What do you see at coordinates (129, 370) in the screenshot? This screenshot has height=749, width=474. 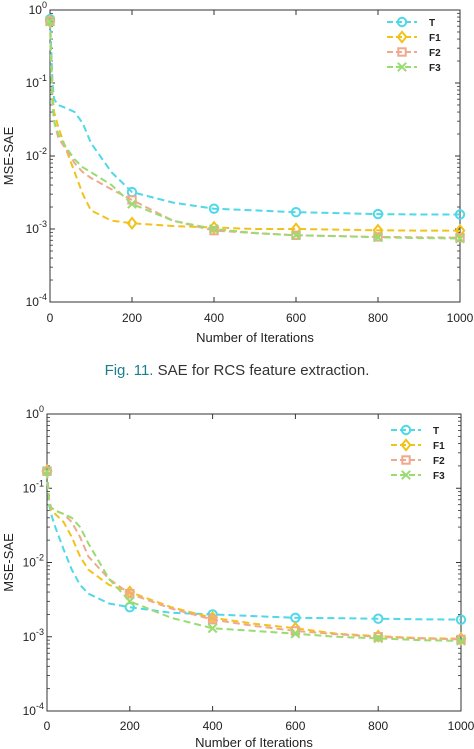 I see `figure-number: Fig. 11.` at bounding box center [129, 370].